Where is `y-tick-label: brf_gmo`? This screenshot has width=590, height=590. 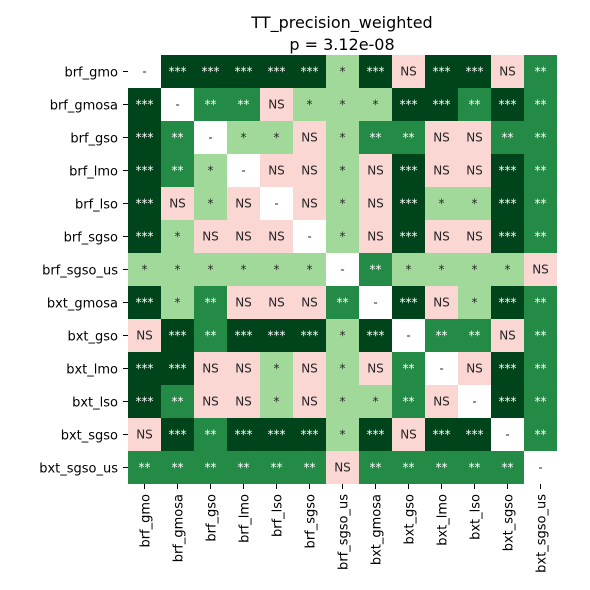
y-tick-label: brf_gmo is located at coordinates (91, 73).